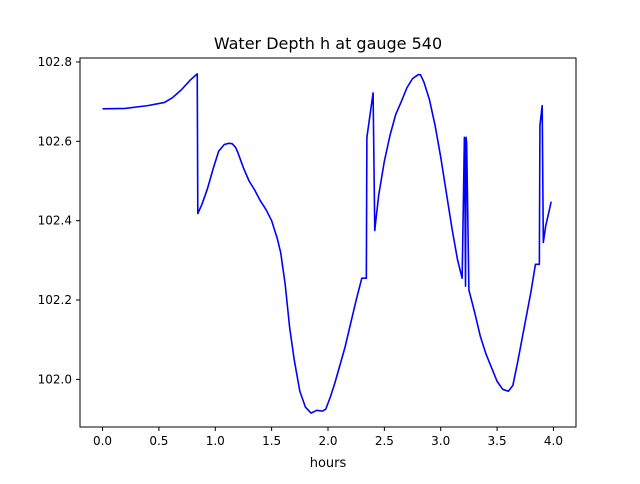  I want to click on x-tick-label: 1.5, so click(271, 441).